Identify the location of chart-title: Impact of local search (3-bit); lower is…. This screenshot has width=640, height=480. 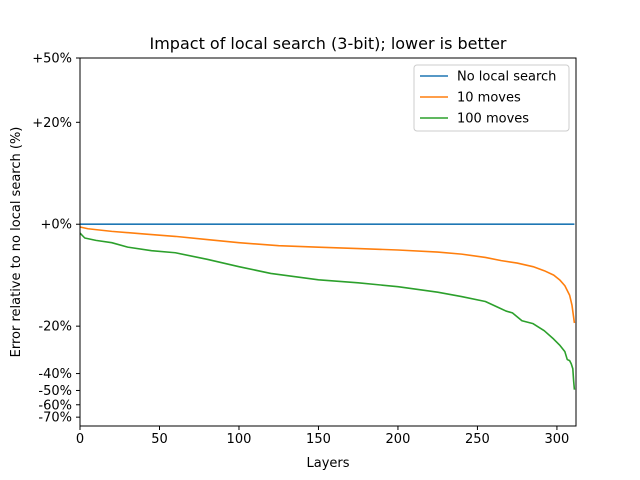
(328, 43).